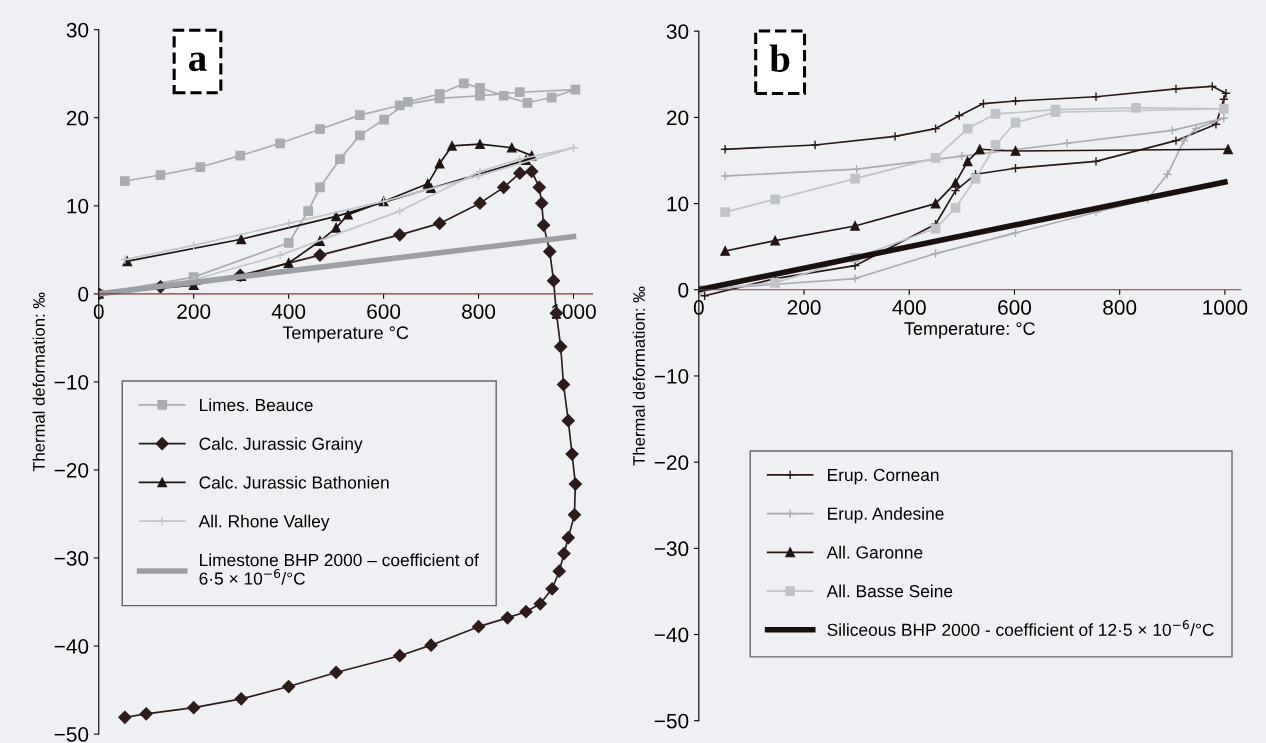 The height and width of the screenshot is (743, 1266). What do you see at coordinates (1020, 628) in the screenshot?
I see `legend-label: Siliceous BHP 2000 - coefficient of 12·5 × 10$^{−6}$/°C` at bounding box center [1020, 628].